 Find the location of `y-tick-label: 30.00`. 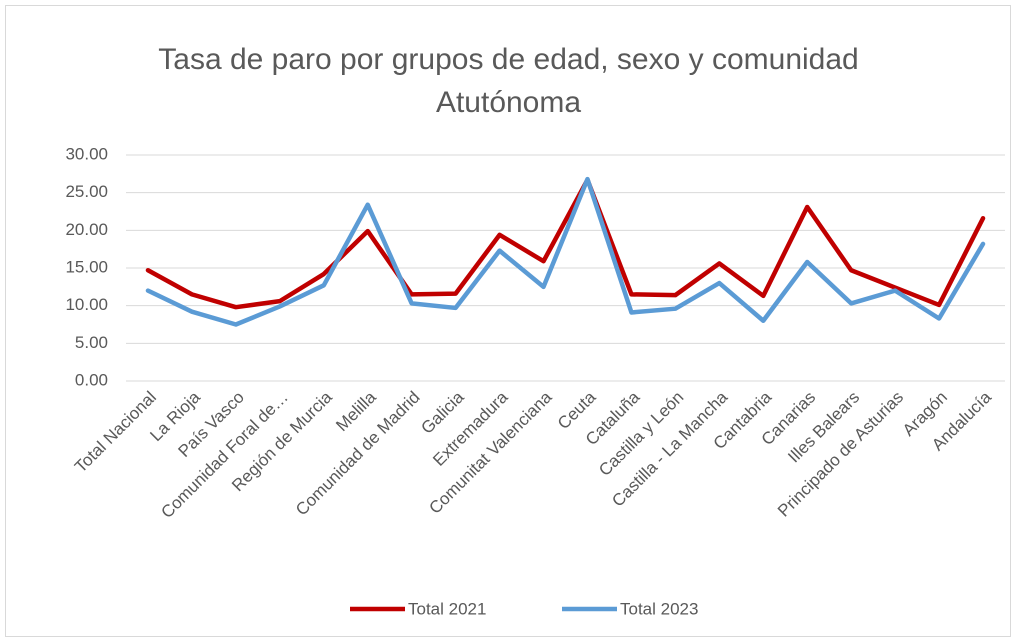

y-tick-label: 30.00 is located at coordinates (86, 153).